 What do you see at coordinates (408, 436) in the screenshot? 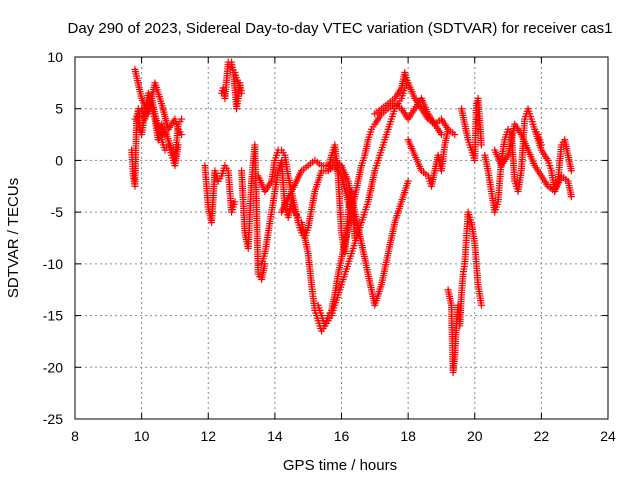
I see `x-tick-label: 18` at bounding box center [408, 436].